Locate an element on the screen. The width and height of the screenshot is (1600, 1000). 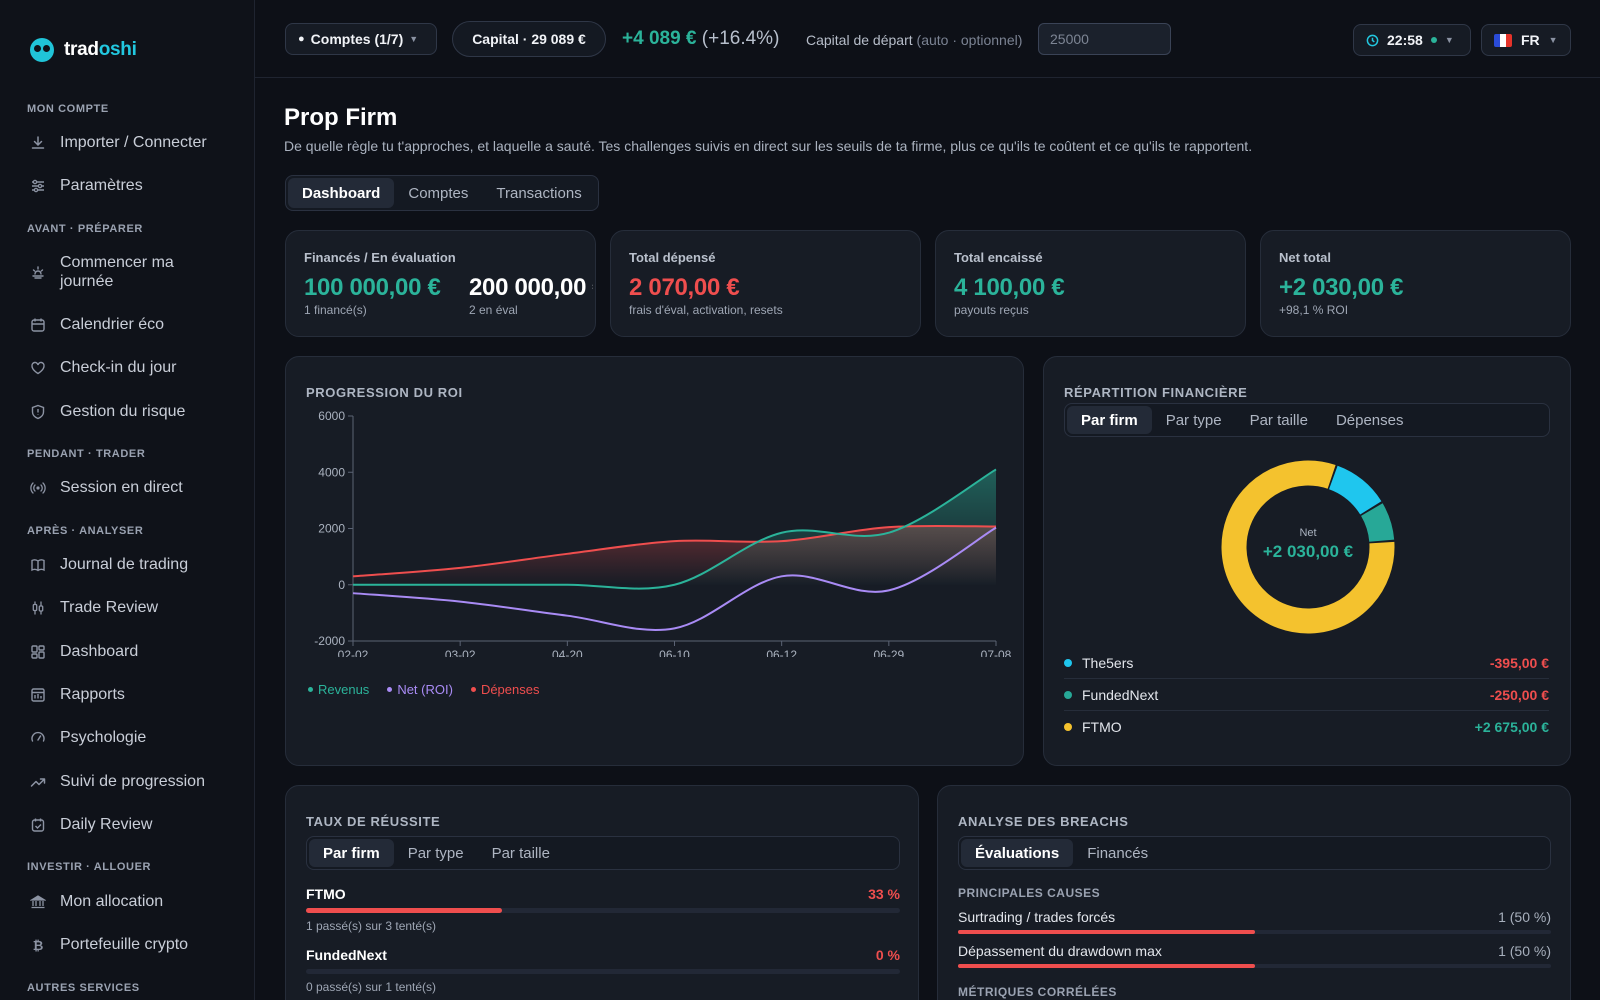
tab-depenses: Dépenses is located at coordinates (1369, 420).